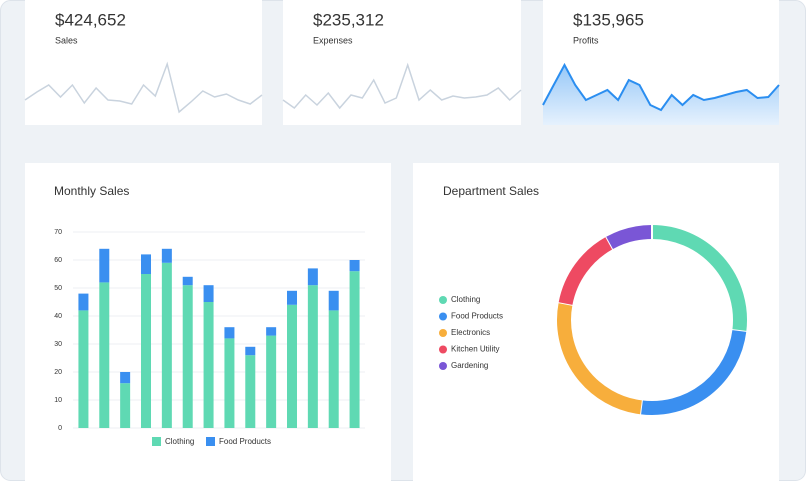 This screenshot has height=481, width=806. I want to click on card-label: Expenses, so click(333, 40).